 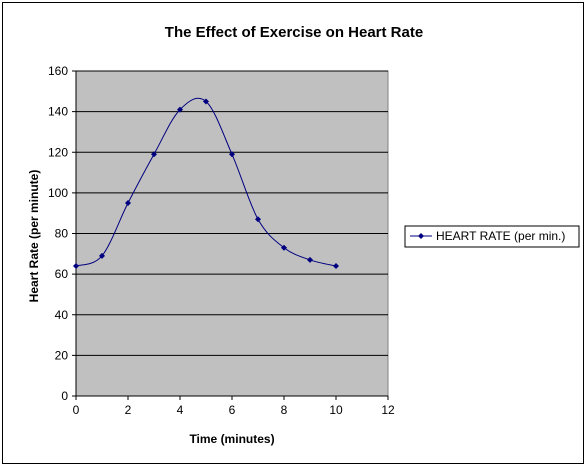 I want to click on y-tick-label-0: 0, so click(x=64, y=396).